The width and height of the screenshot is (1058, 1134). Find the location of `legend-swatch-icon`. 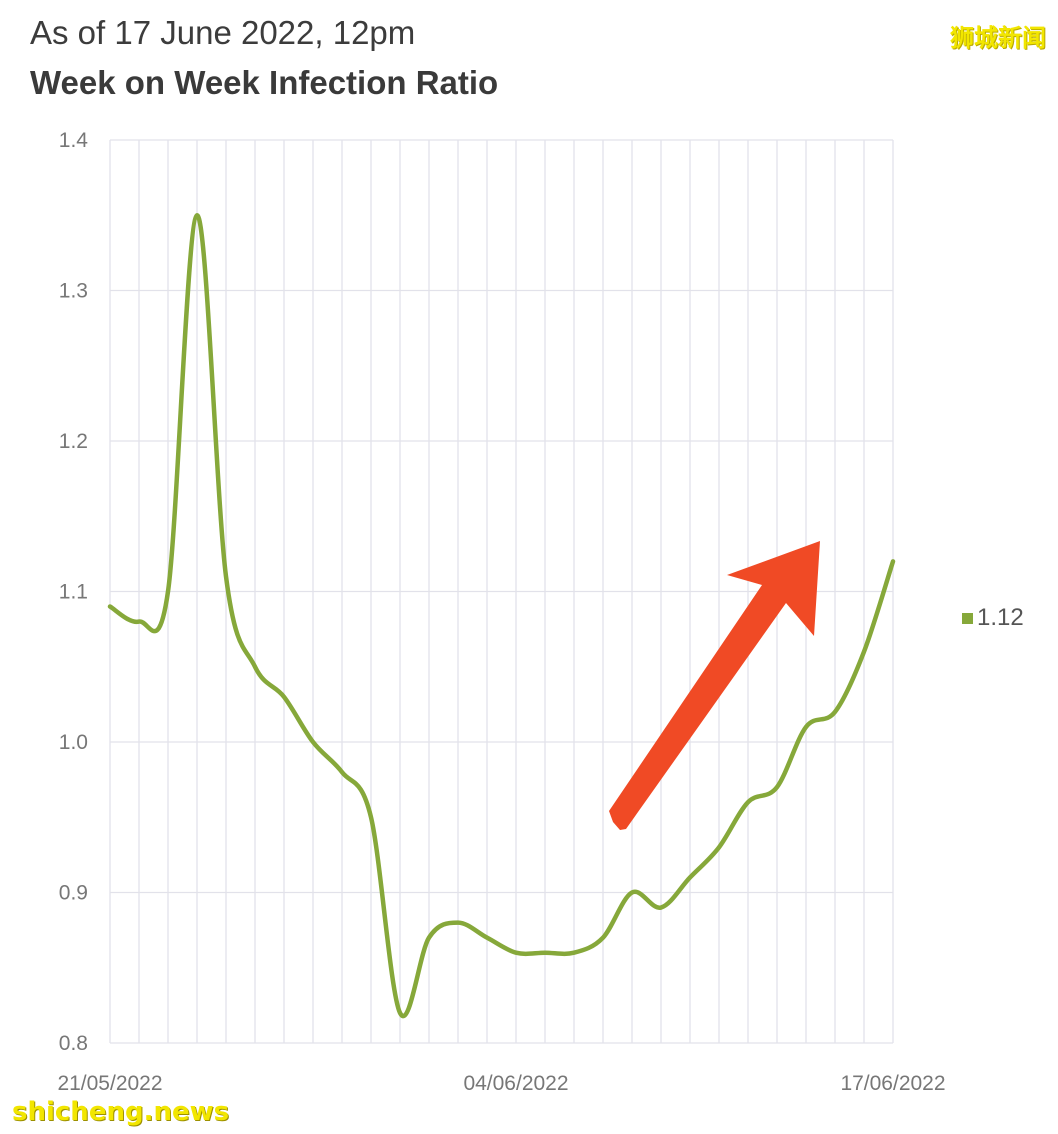

legend-swatch-icon is located at coordinates (967, 618).